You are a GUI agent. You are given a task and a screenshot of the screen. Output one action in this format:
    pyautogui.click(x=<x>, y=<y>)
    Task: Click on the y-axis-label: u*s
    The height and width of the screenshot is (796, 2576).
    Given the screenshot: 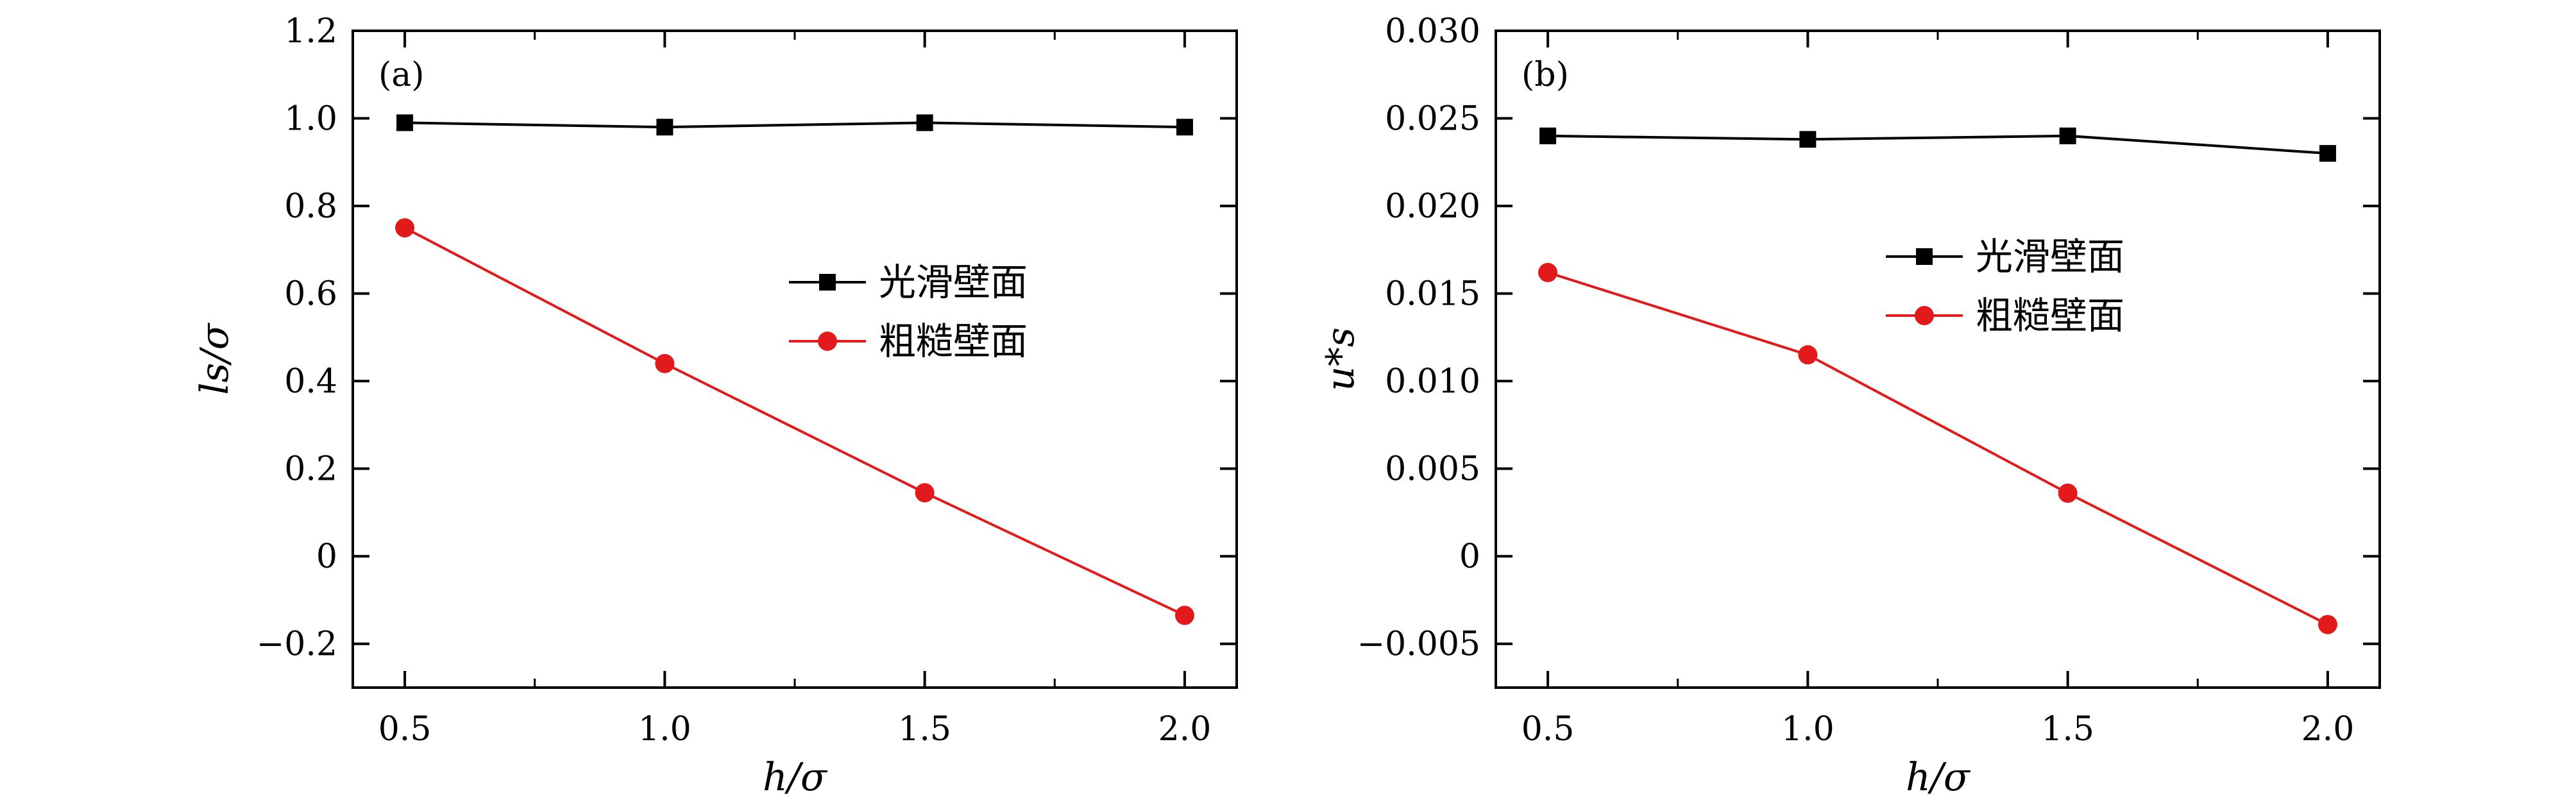 What is the action you would take?
    pyautogui.click(x=1340, y=359)
    